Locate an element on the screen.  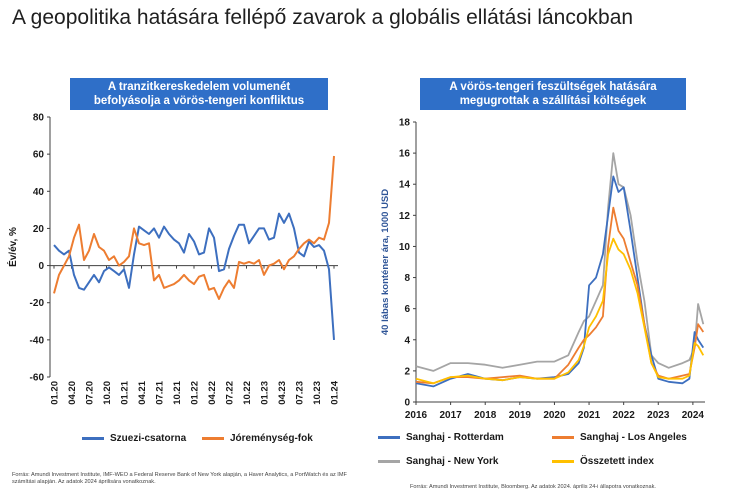
left-y-tick-label: -20 is located at coordinates (37, 303).